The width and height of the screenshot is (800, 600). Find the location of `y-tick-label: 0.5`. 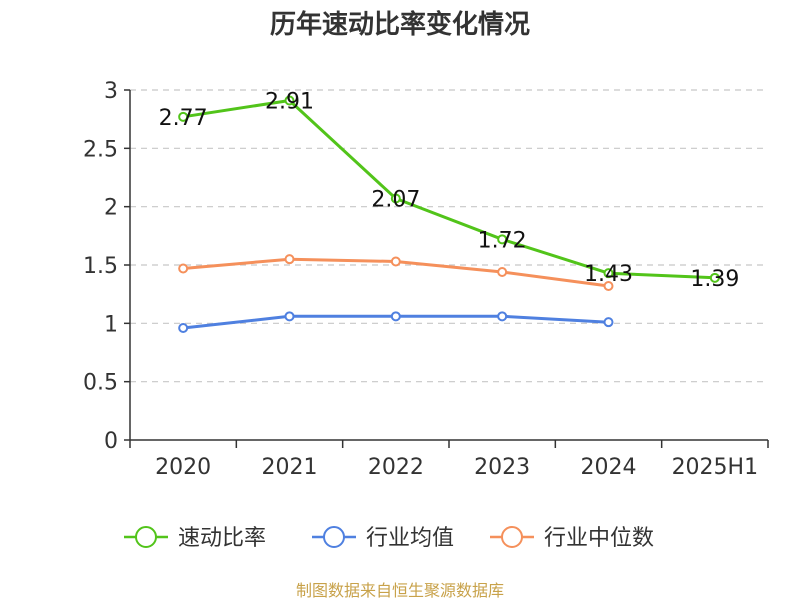

y-tick-label: 0.5 is located at coordinates (100, 383).